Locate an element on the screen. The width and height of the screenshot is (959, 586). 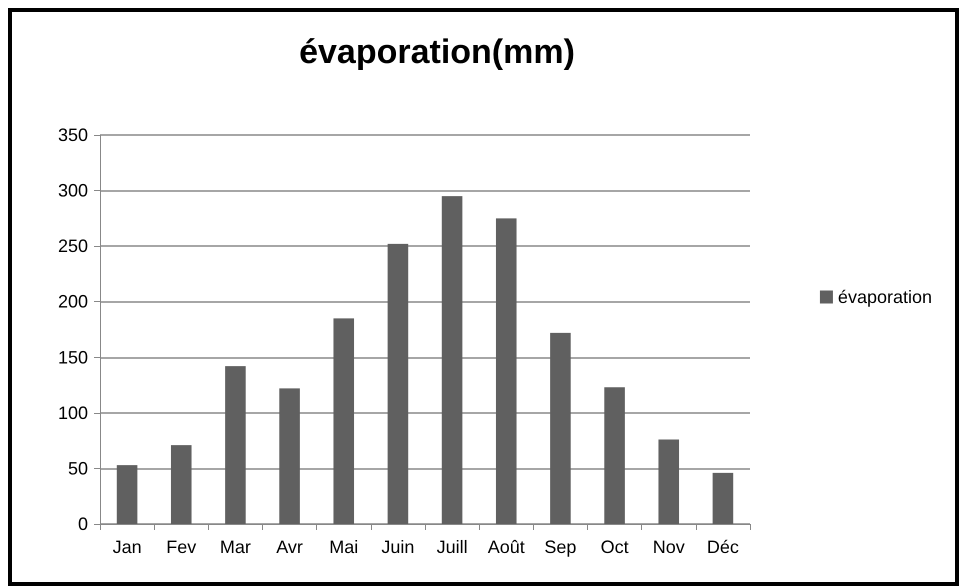
y-tick-label: 300 is located at coordinates (73, 190).